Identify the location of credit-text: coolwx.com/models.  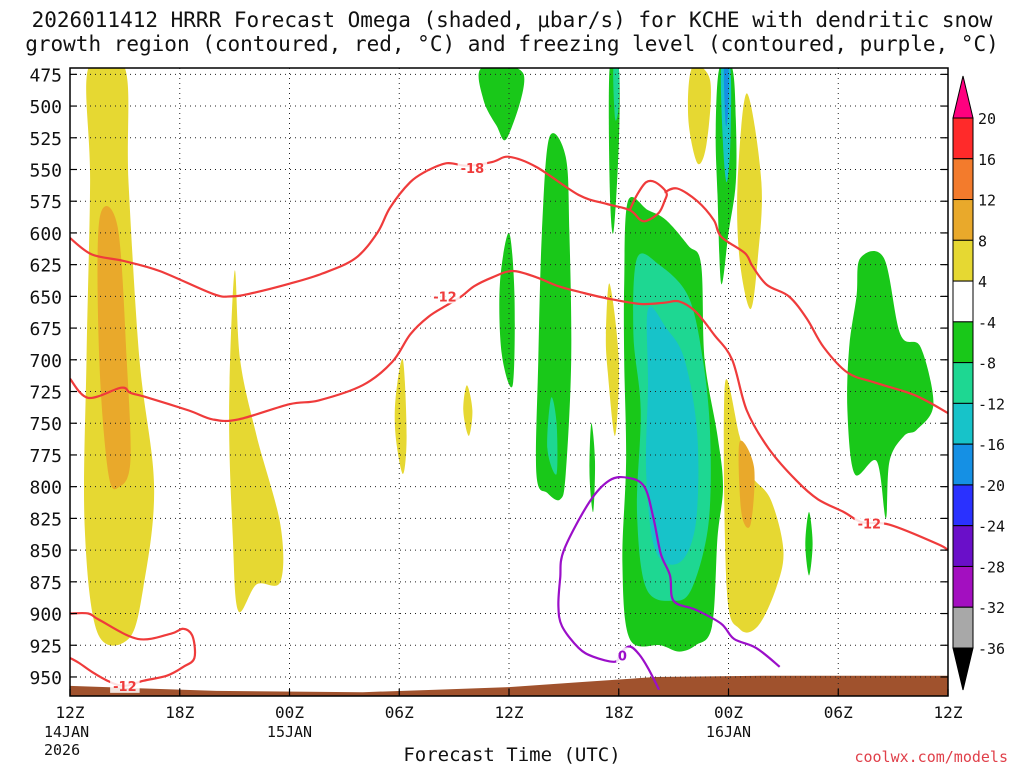
(931, 757).